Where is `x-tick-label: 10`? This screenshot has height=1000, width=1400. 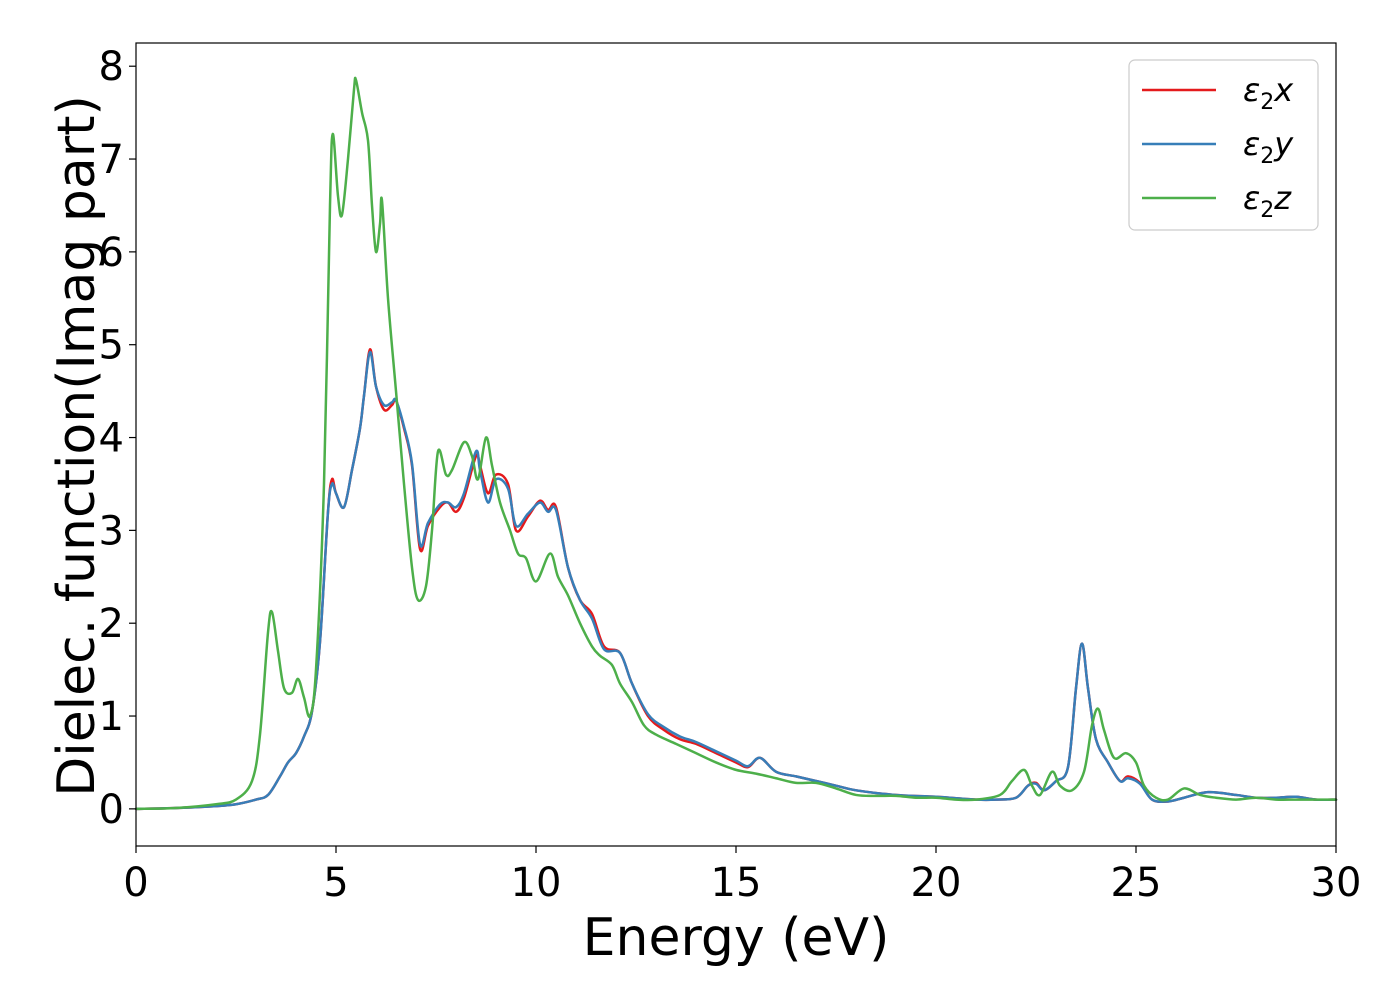 x-tick-label: 10 is located at coordinates (536, 883).